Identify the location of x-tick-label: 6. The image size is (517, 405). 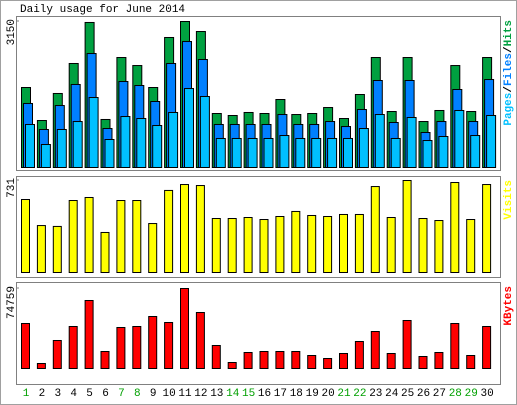
(105, 394).